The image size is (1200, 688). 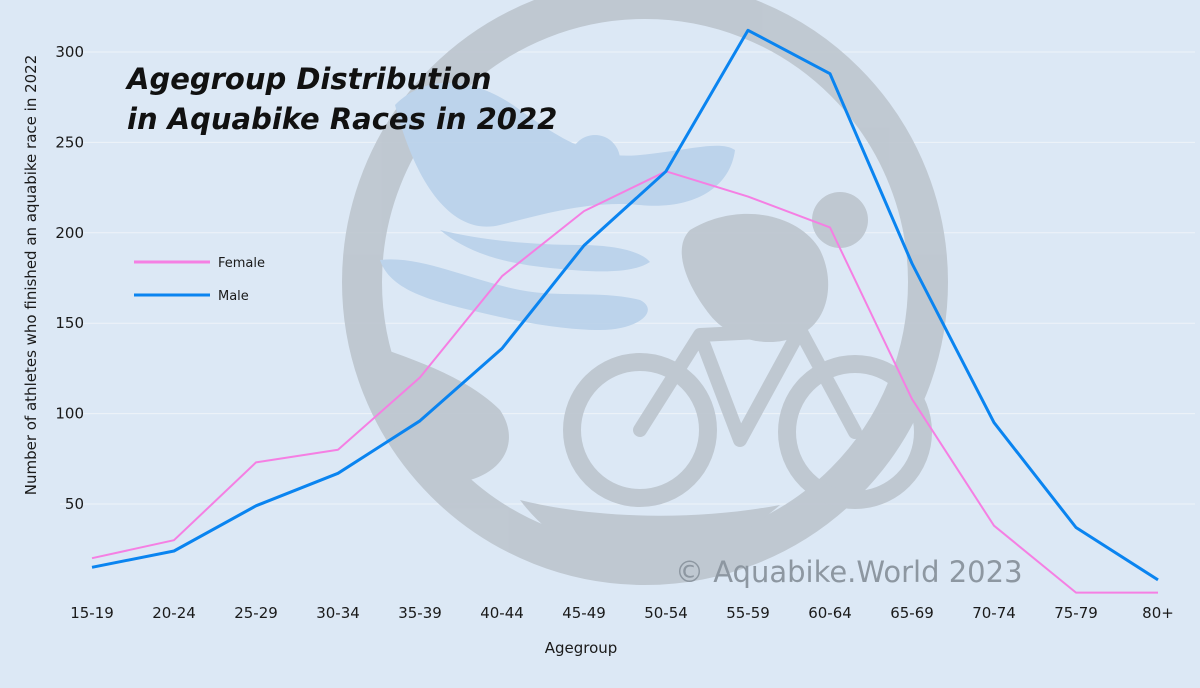 I want to click on x-tick-label: 75-79, so click(x=1076, y=613).